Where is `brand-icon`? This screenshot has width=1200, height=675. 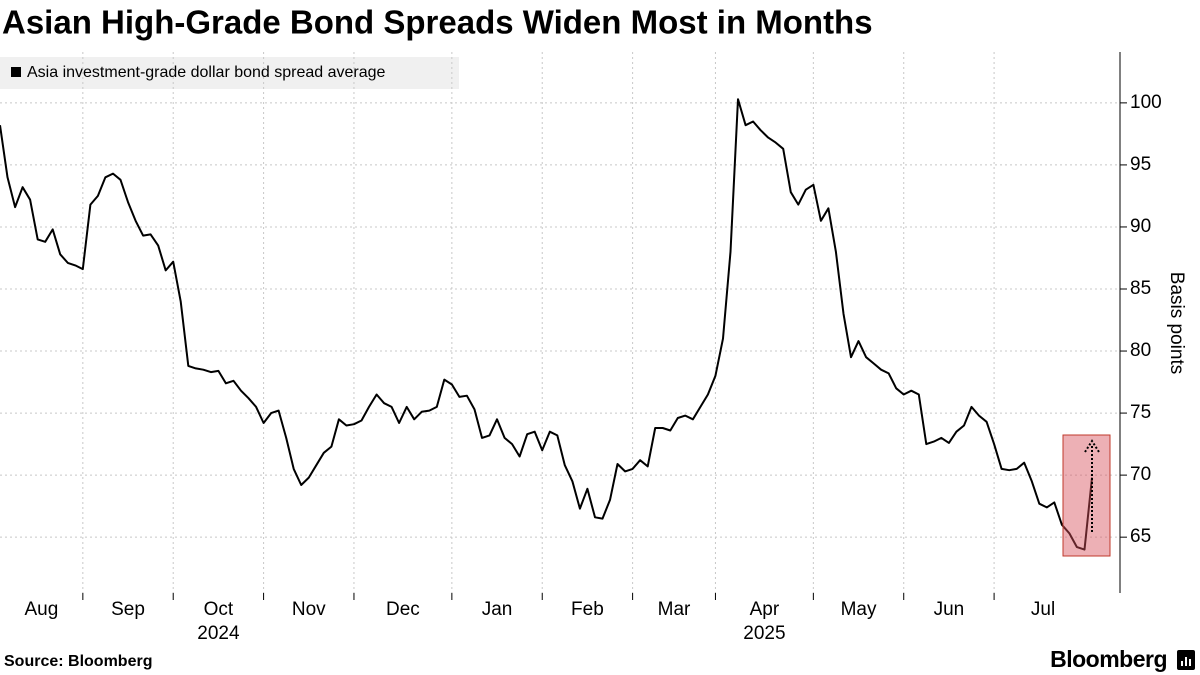 brand-icon is located at coordinates (1186, 660).